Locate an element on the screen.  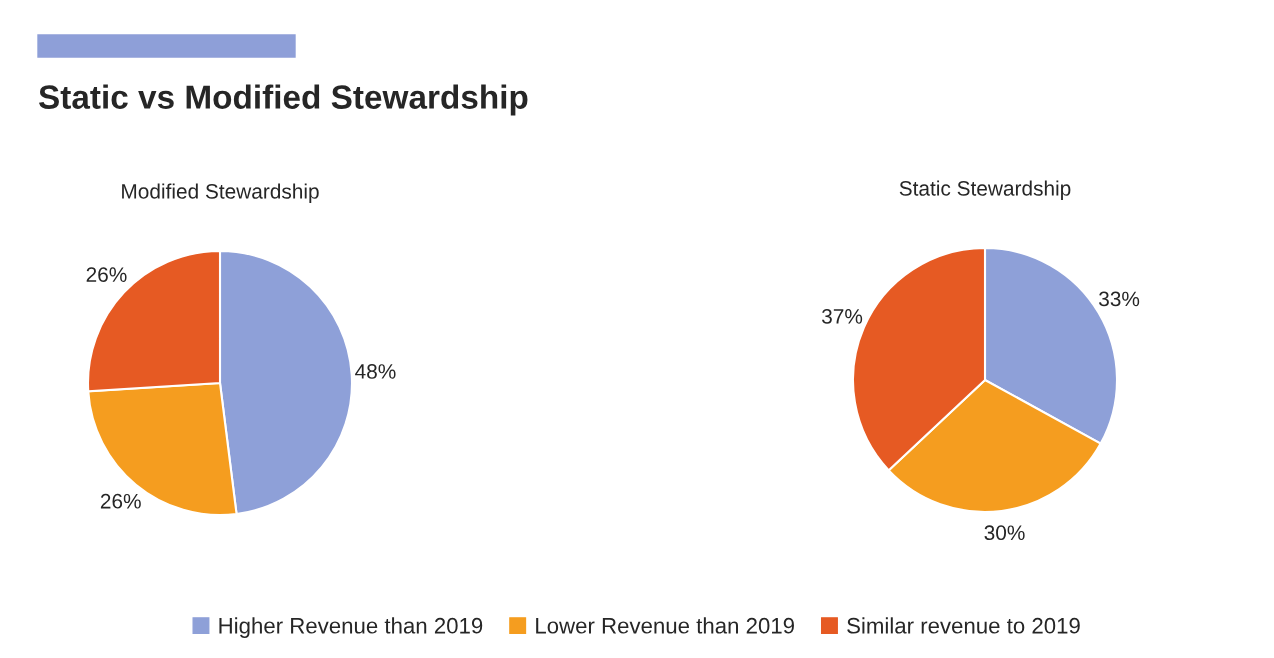
chart-title: Static Stewardship is located at coordinates (985, 190).